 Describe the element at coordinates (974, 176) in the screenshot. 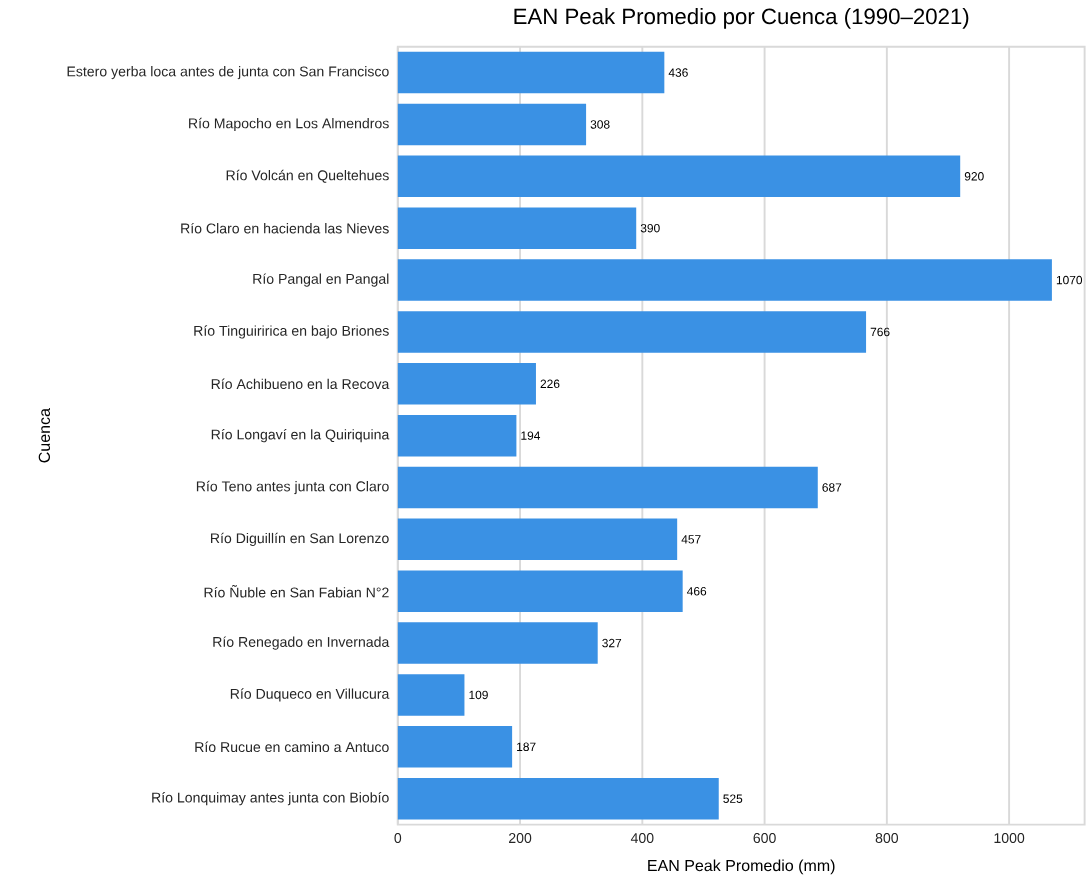

I see `data-label: 920` at that location.